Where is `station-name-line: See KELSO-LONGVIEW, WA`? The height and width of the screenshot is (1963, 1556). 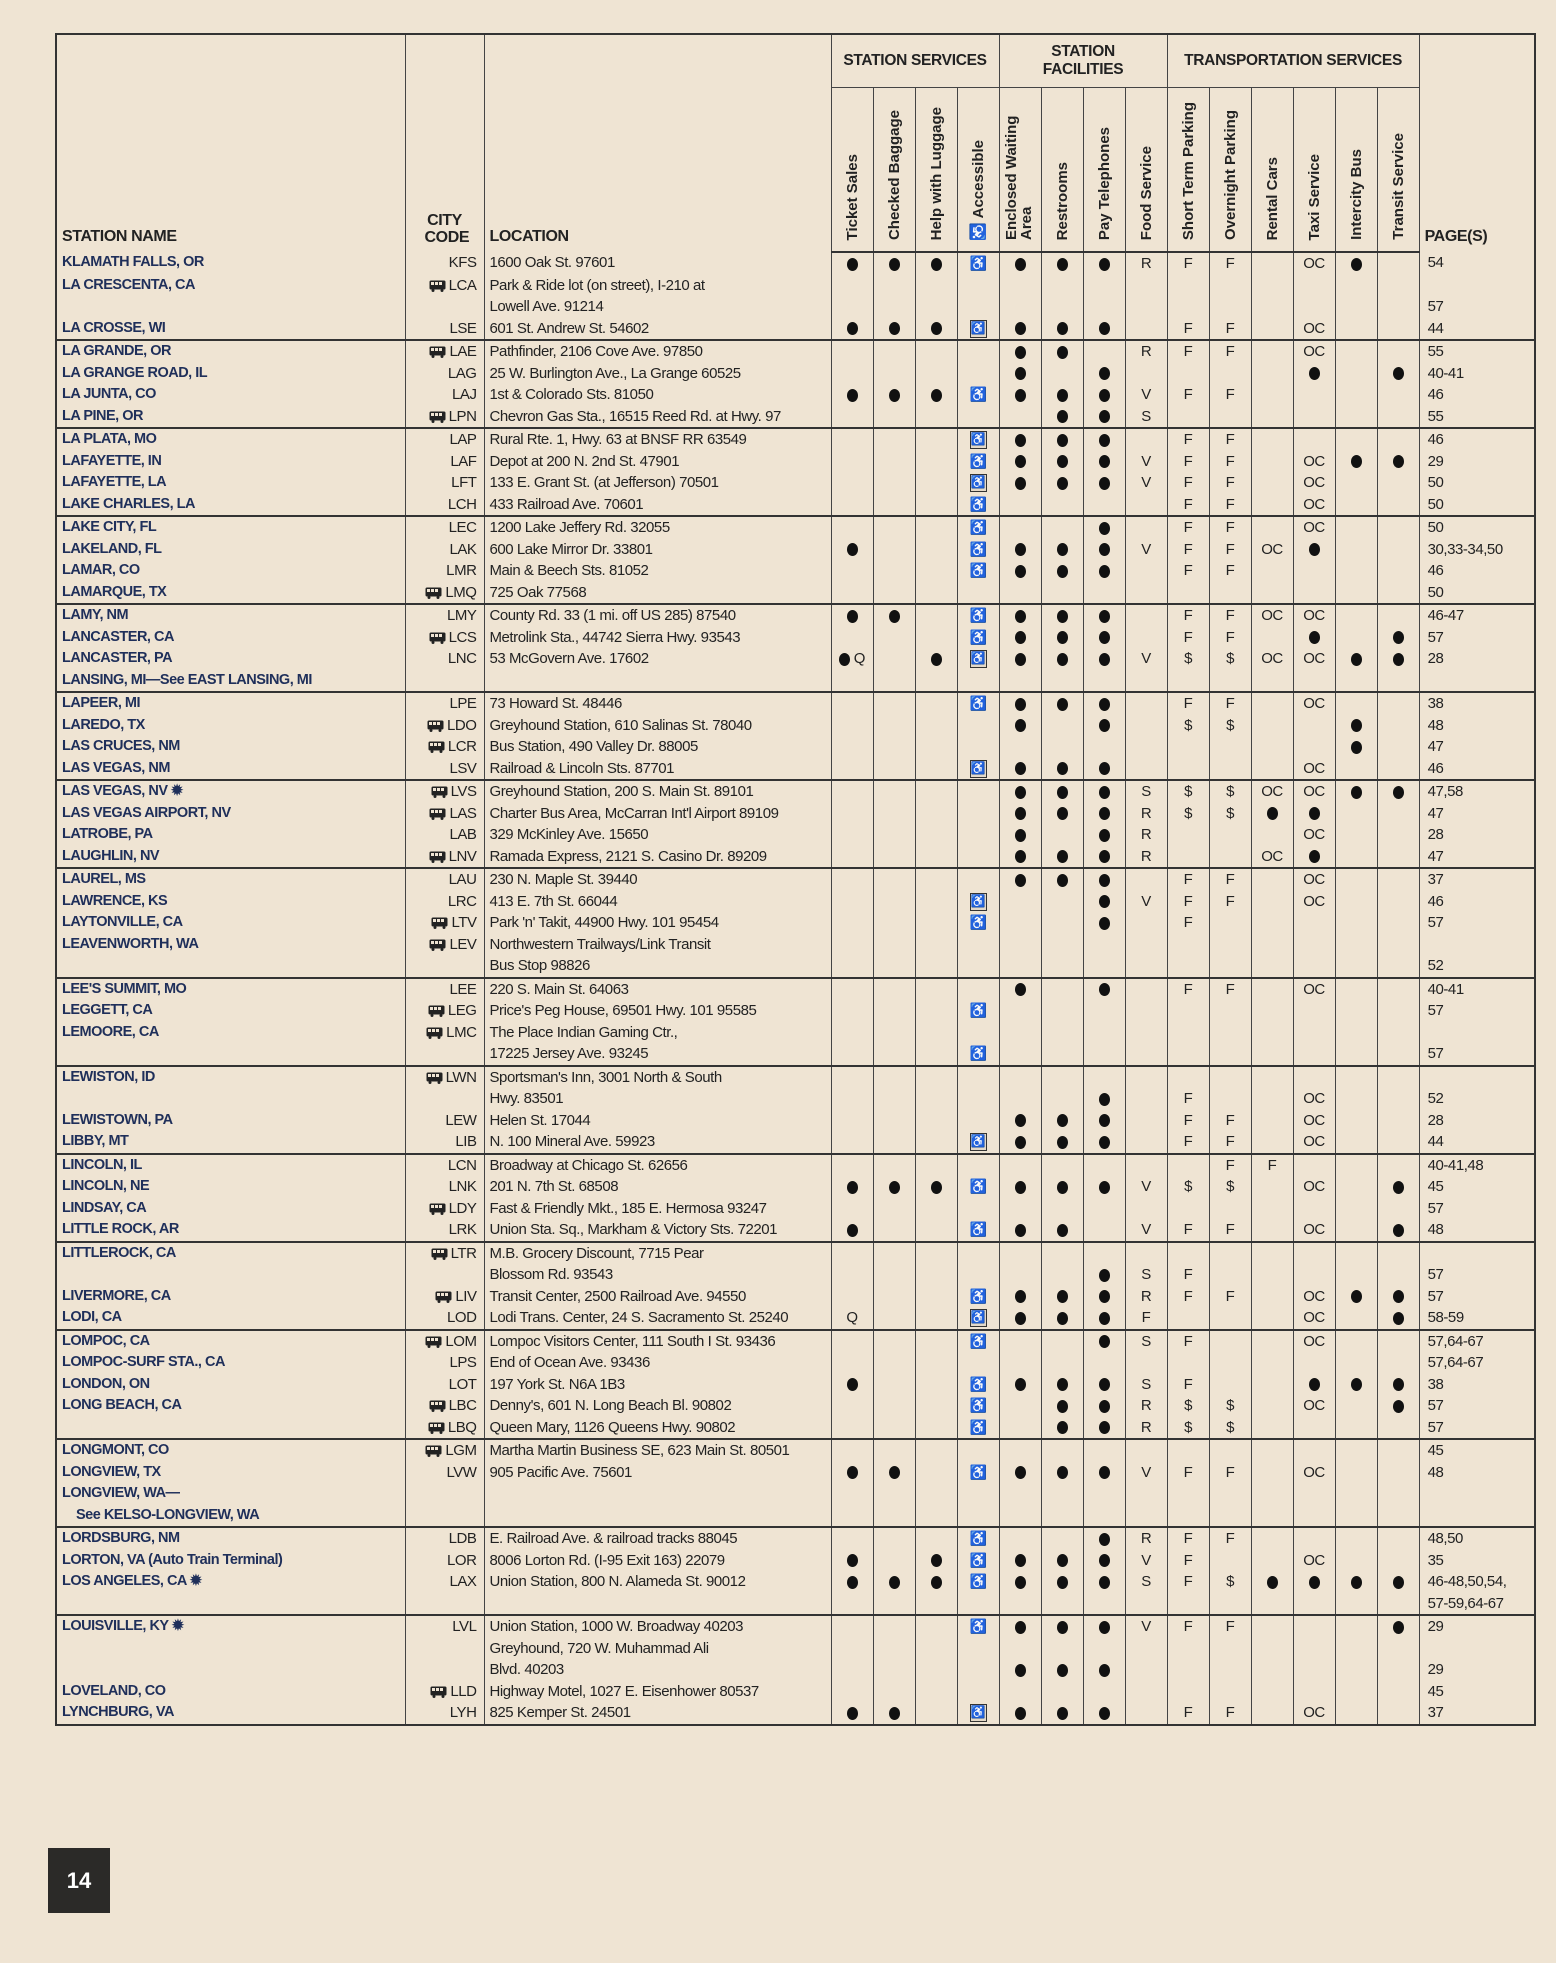
station-name-line: See KELSO-LONGVIEW, WA is located at coordinates (168, 1514).